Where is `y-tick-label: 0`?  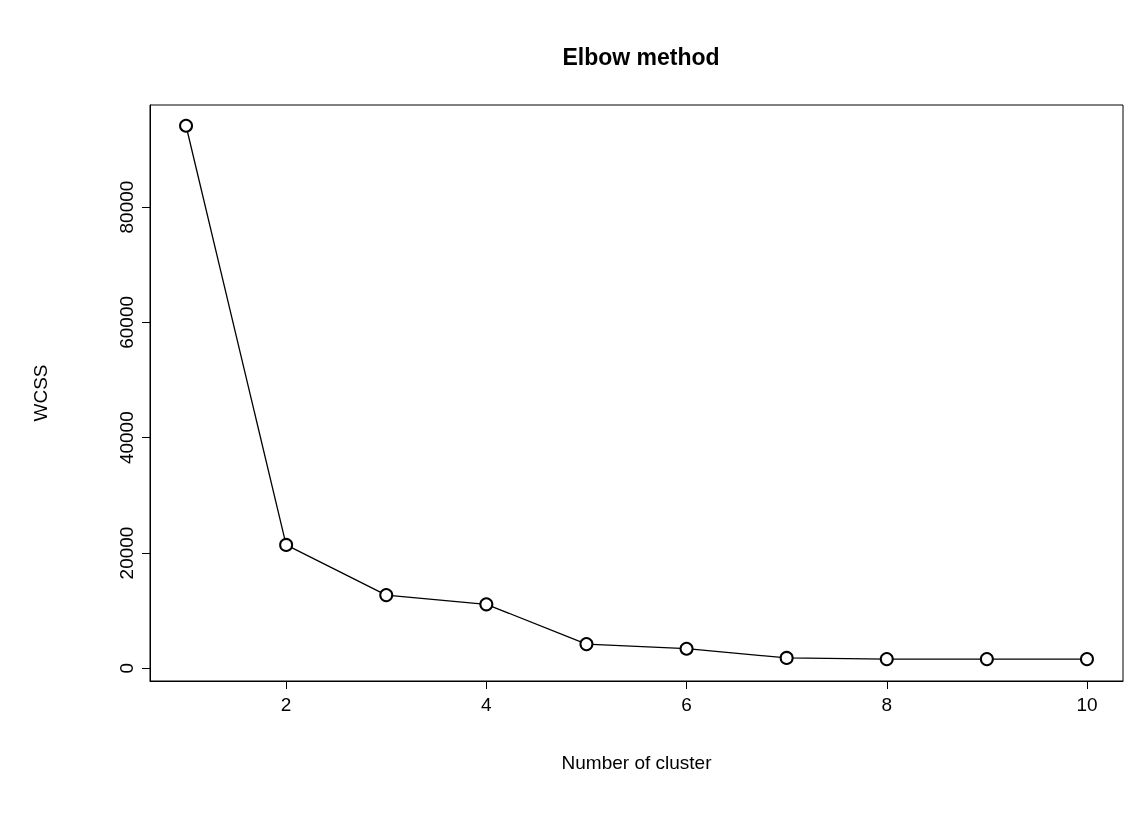
y-tick-label: 0 is located at coordinates (126, 668).